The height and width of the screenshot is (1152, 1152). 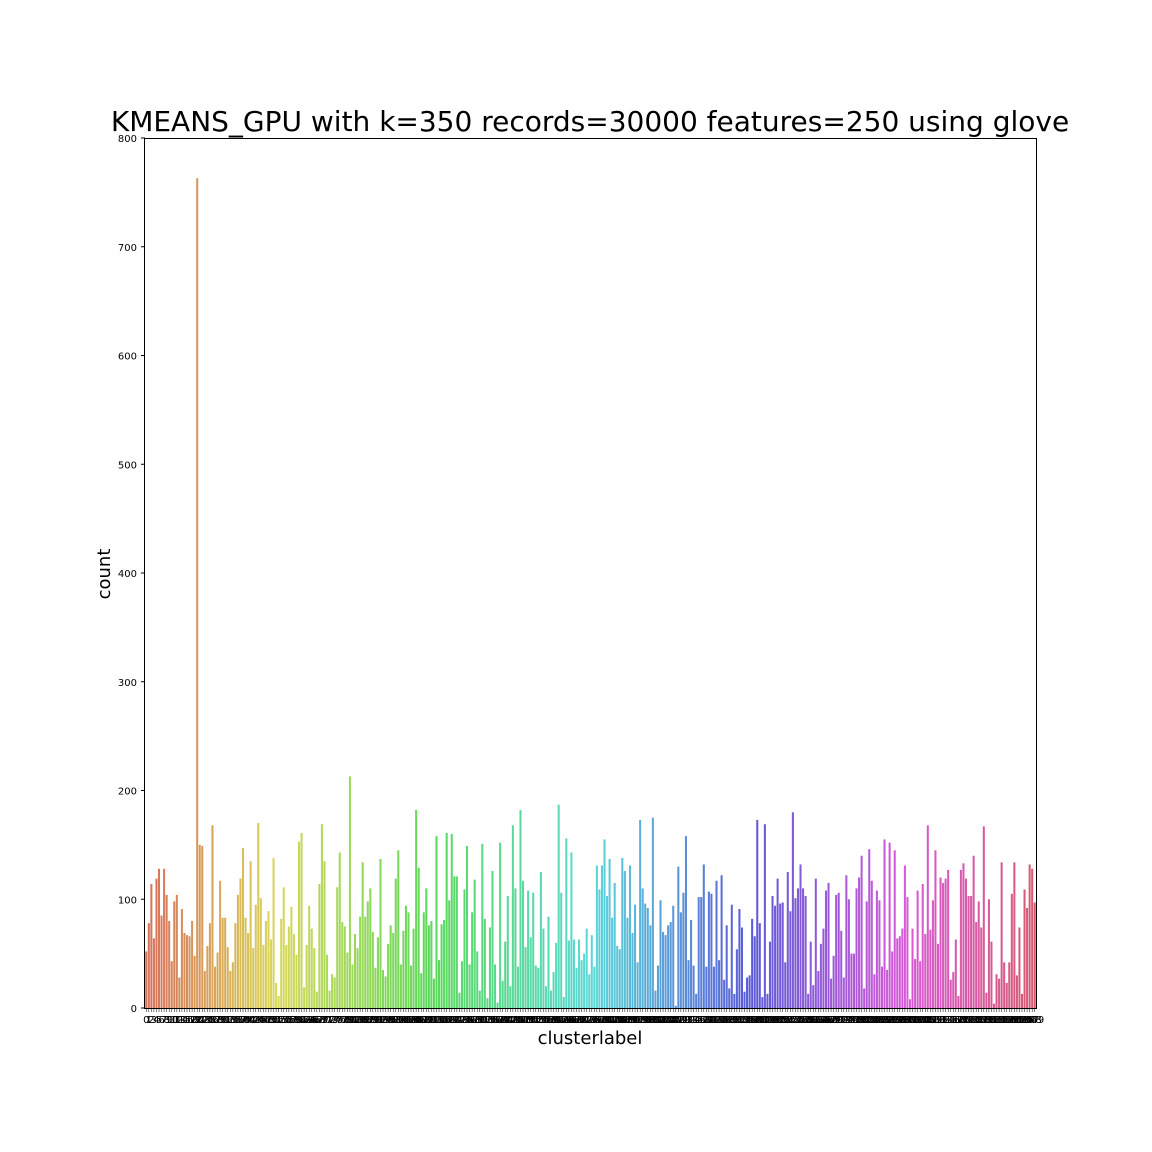 I want to click on x-tick-label: 199, so click(x=652, y=1020).